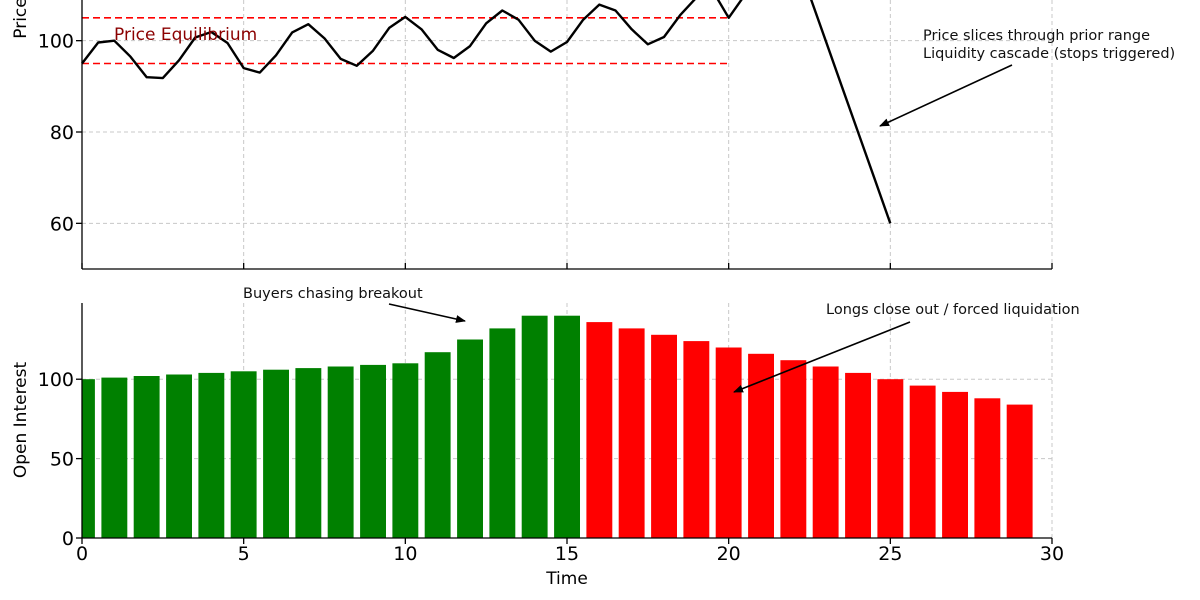 The image size is (1200, 600). I want to click on time-x-axis-label: Time, so click(566, 579).